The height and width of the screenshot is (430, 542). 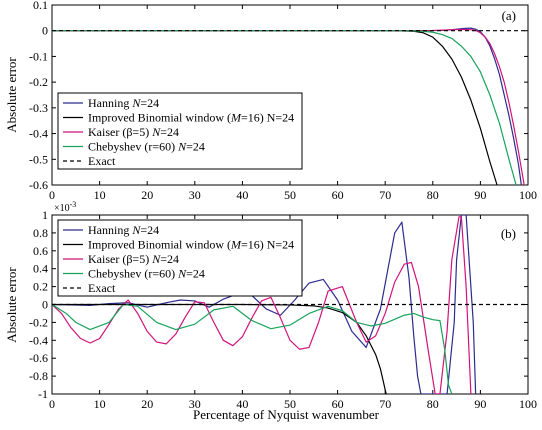 I want to click on y-tick-label: 0.2, so click(x=40, y=287).